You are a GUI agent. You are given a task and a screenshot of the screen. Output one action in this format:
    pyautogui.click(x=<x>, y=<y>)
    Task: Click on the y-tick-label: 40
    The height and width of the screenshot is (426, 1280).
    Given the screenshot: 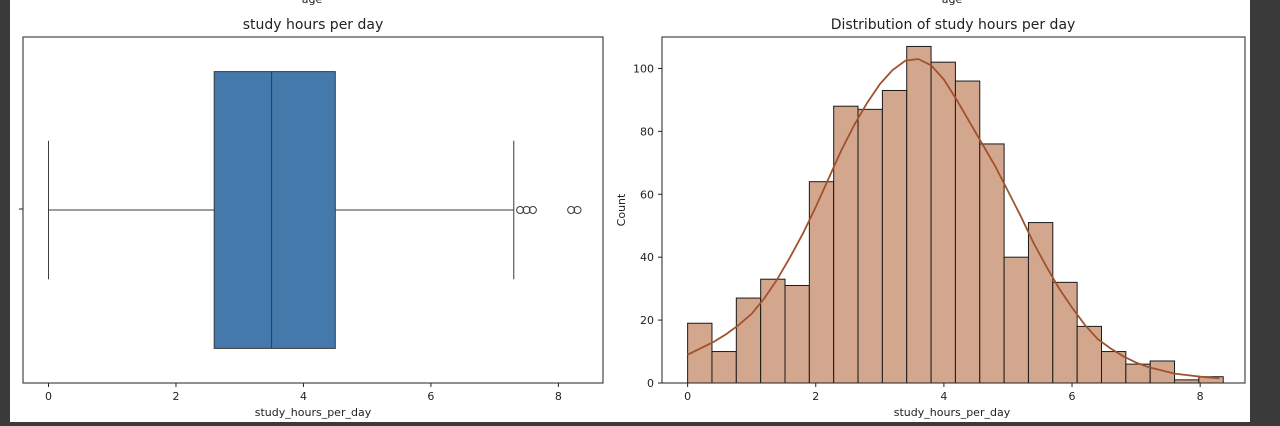 What is the action you would take?
    pyautogui.click(x=647, y=257)
    